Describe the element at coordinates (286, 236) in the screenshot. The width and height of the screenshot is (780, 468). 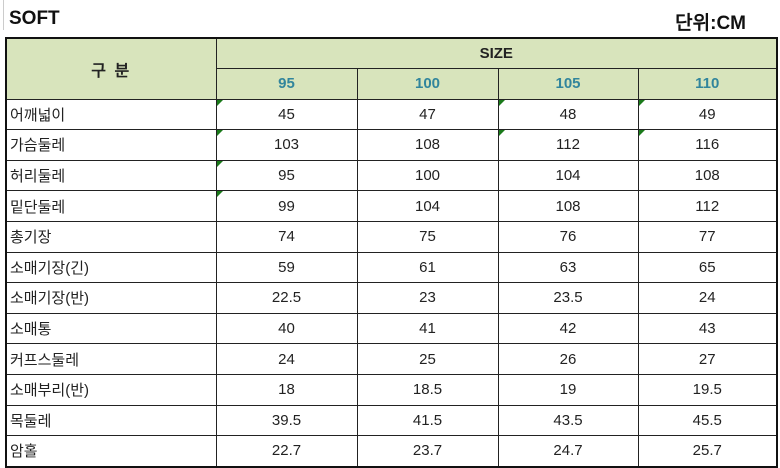
I see `cell-value: 74` at that location.